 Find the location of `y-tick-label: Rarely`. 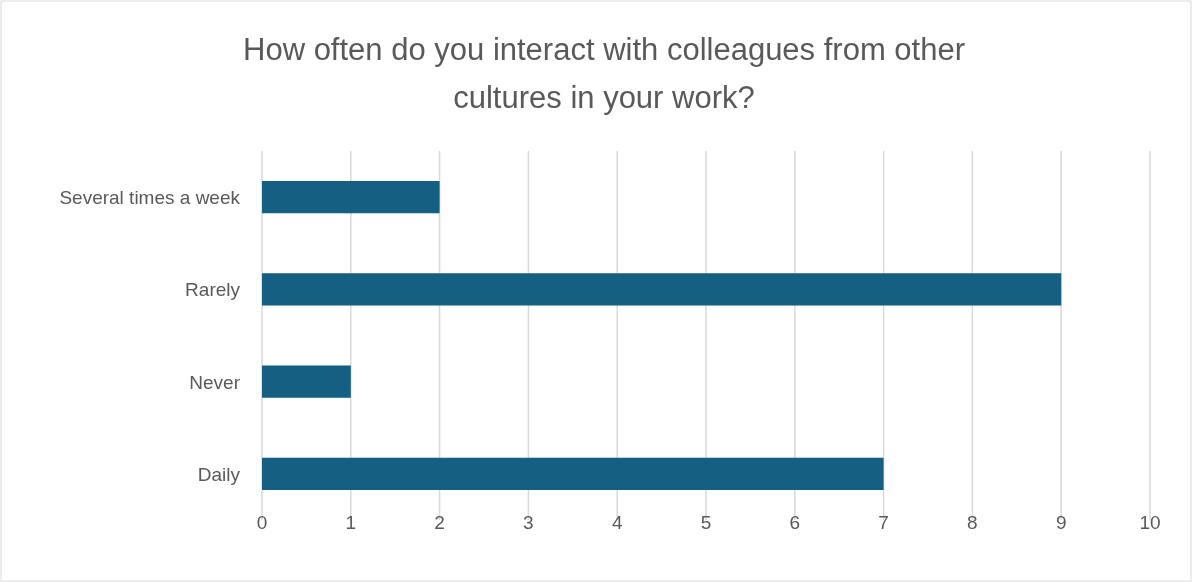

y-tick-label: Rarely is located at coordinates (213, 290).